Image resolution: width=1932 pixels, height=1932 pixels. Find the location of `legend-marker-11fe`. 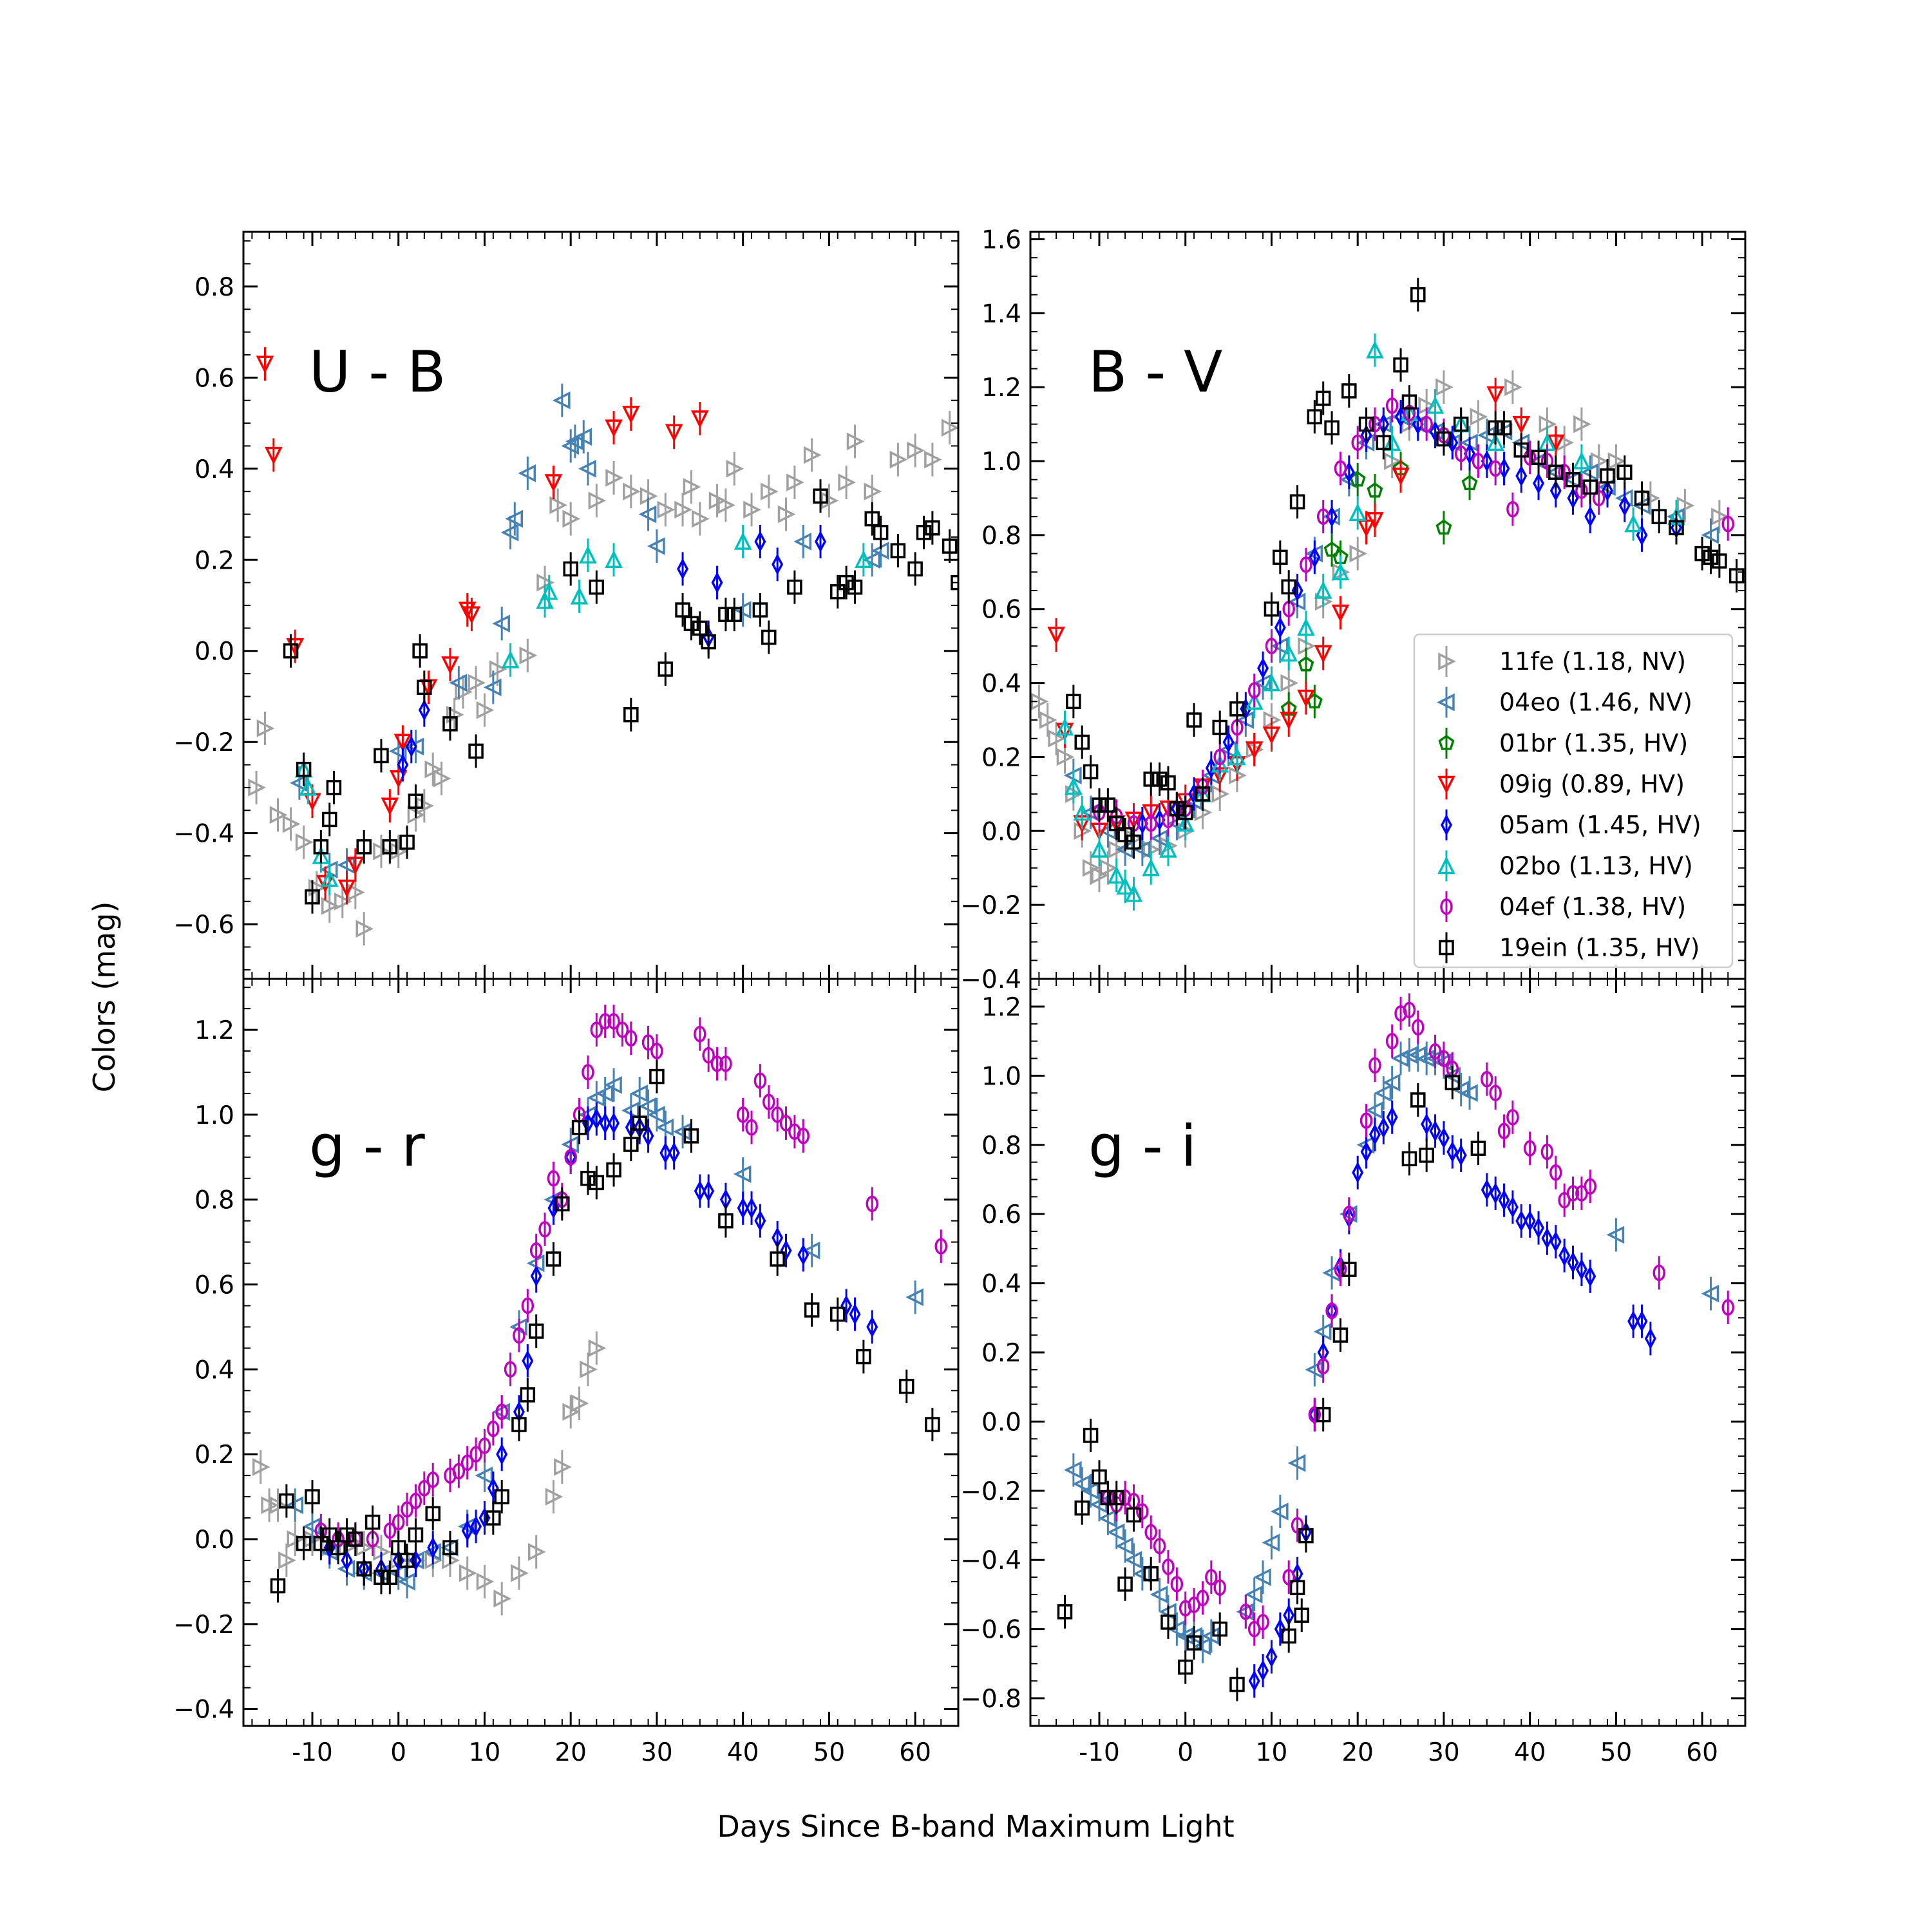

legend-marker-11fe is located at coordinates (1447, 661).